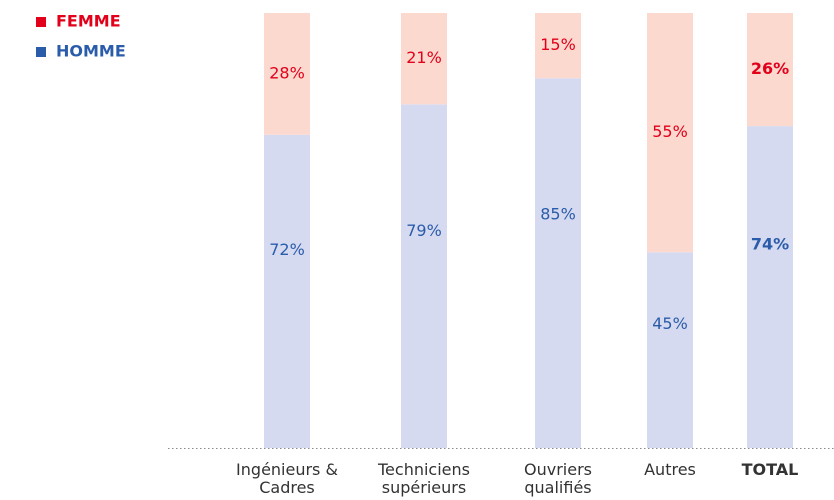  What do you see at coordinates (424, 230) in the screenshot?
I see `data-label: 79%` at bounding box center [424, 230].